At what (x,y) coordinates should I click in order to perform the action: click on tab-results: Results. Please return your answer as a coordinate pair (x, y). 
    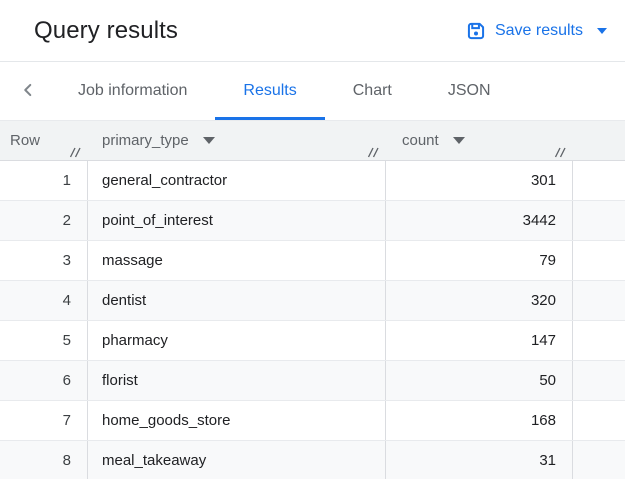
    Looking at the image, I should click on (270, 91).